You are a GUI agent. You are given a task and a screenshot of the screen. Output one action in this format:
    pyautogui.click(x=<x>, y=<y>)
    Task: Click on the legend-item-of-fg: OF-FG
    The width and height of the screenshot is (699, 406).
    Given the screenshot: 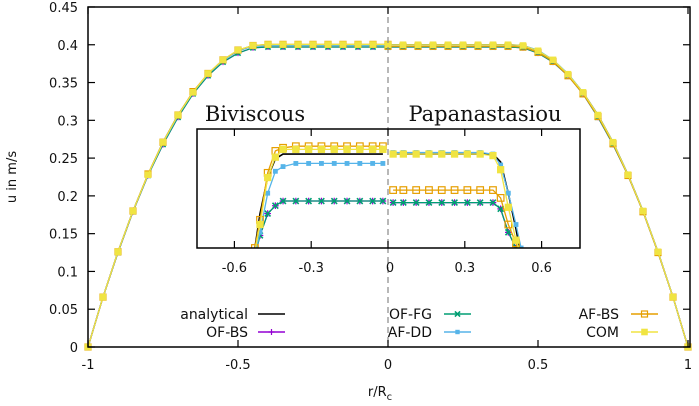 What is the action you would take?
    pyautogui.click(x=430, y=315)
    